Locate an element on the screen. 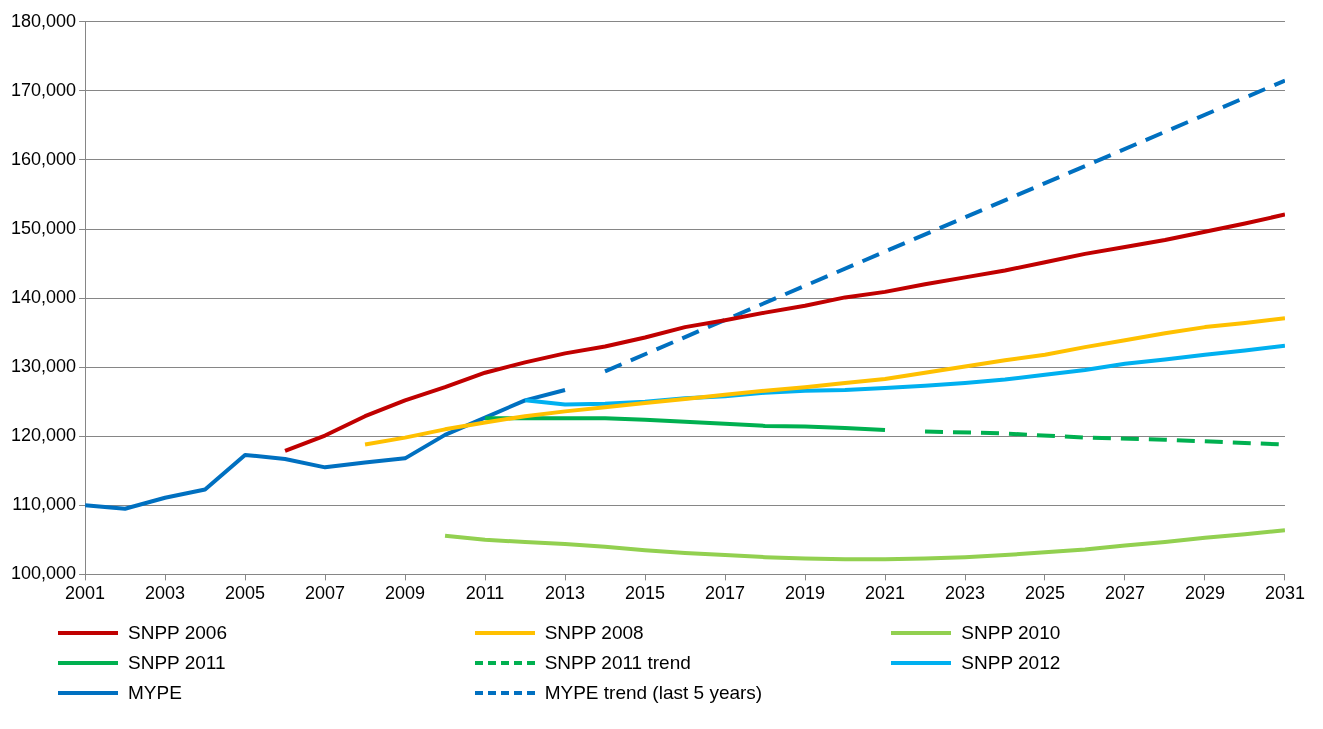 This screenshot has width=1323, height=729. x-tick-label: 2015 is located at coordinates (645, 593).